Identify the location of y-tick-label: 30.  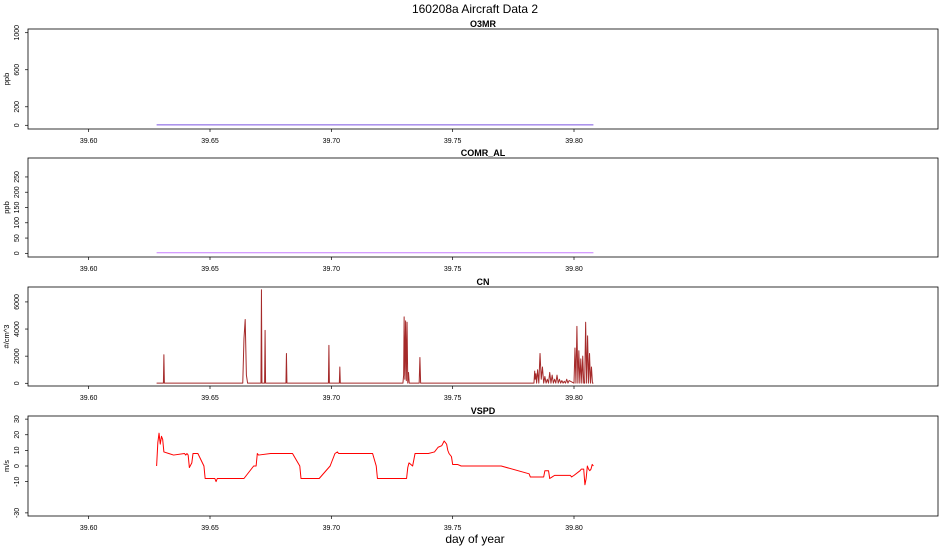
(17, 419).